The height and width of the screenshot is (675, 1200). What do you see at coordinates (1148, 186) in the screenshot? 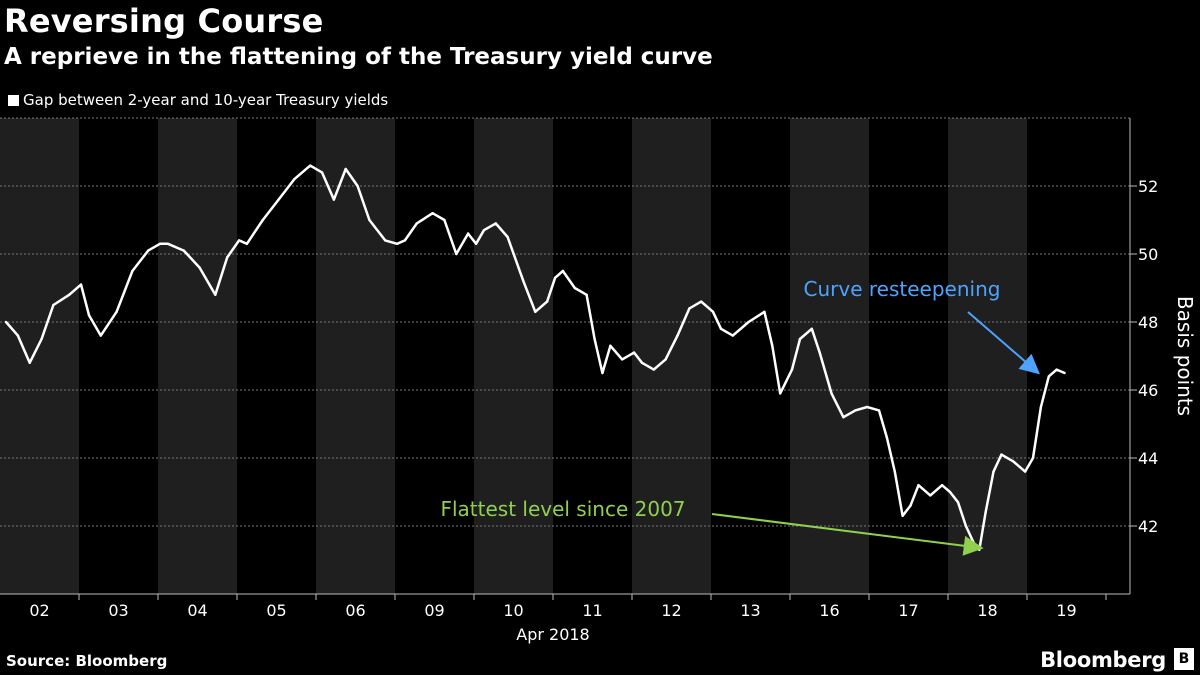
I see `y-tick-label: 52` at bounding box center [1148, 186].